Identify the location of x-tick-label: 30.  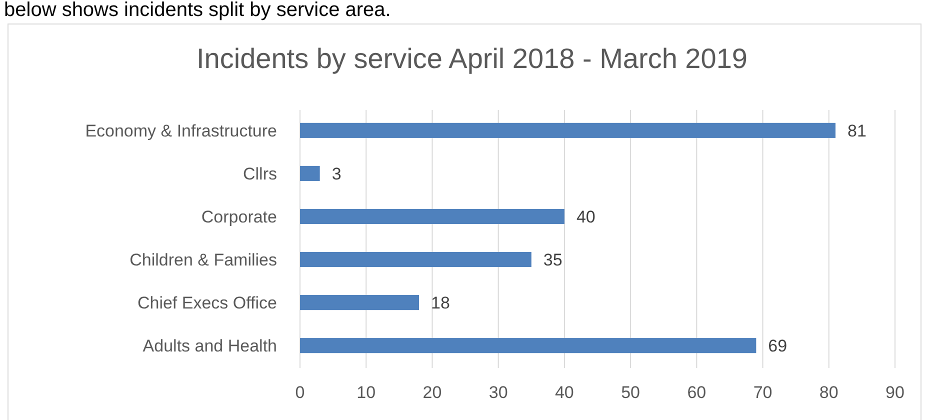
(498, 392).